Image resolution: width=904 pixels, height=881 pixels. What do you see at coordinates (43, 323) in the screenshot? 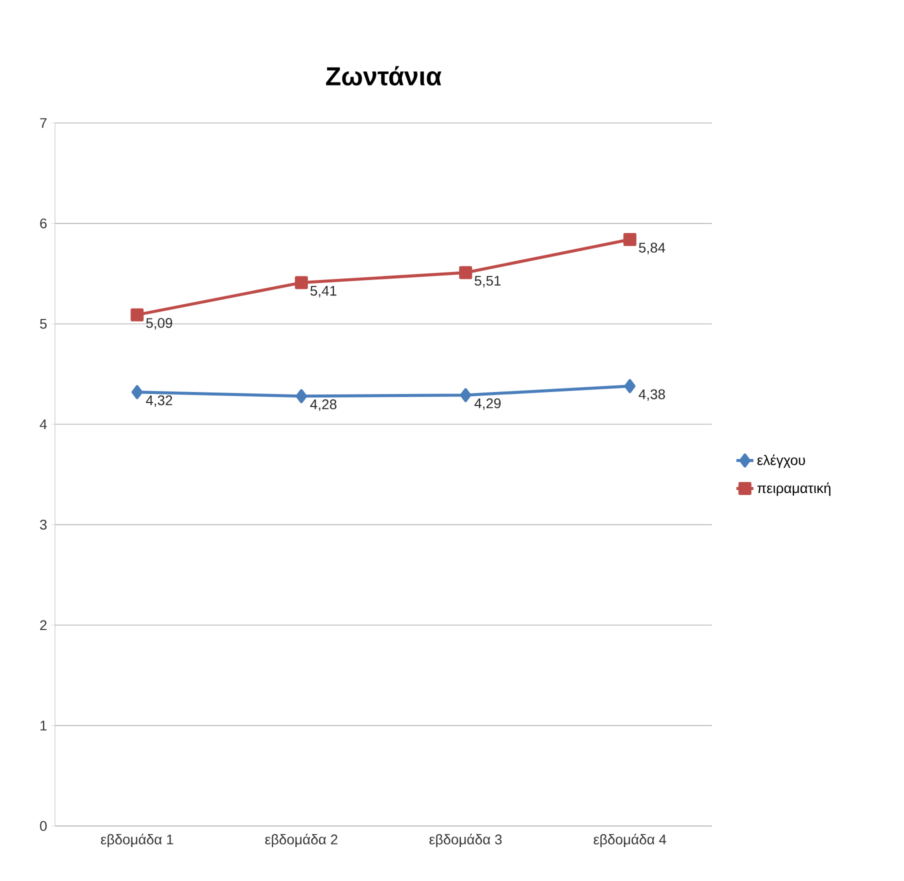
I see `y-tick-label: 5` at bounding box center [43, 323].